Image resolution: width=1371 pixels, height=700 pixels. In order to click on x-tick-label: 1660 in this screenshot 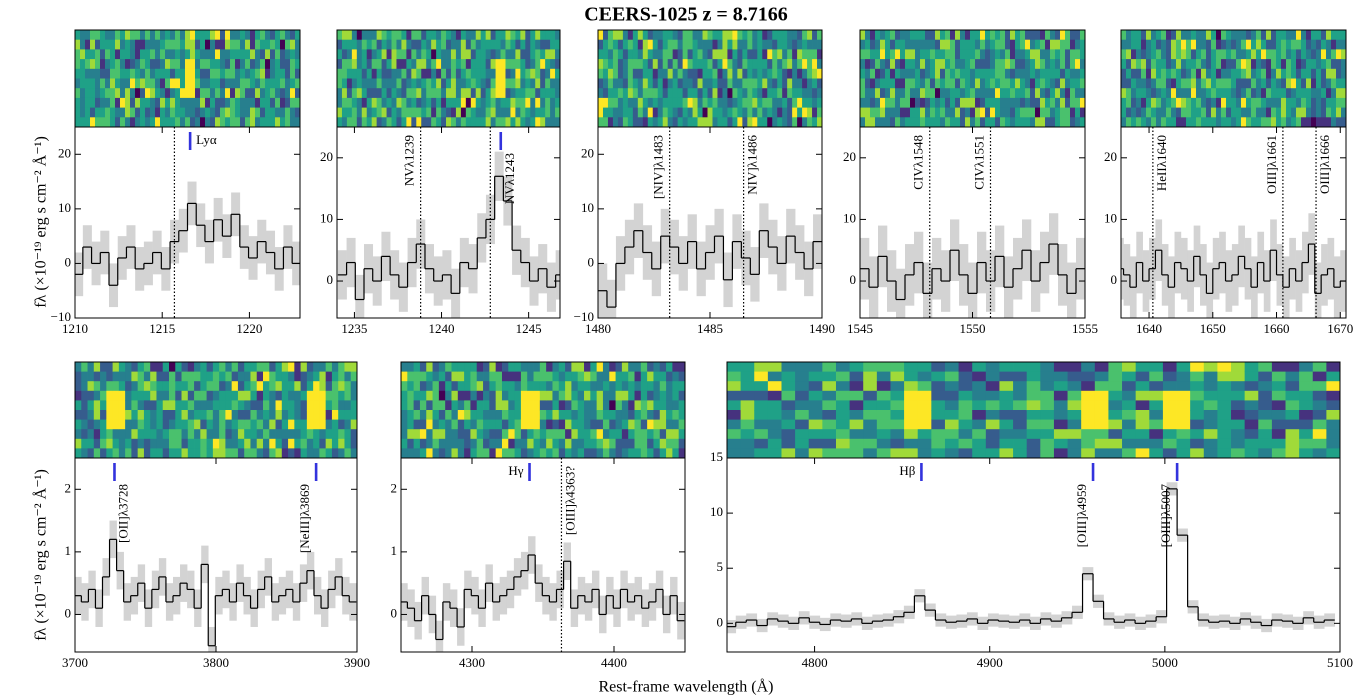, I will do `click(1277, 328)`.